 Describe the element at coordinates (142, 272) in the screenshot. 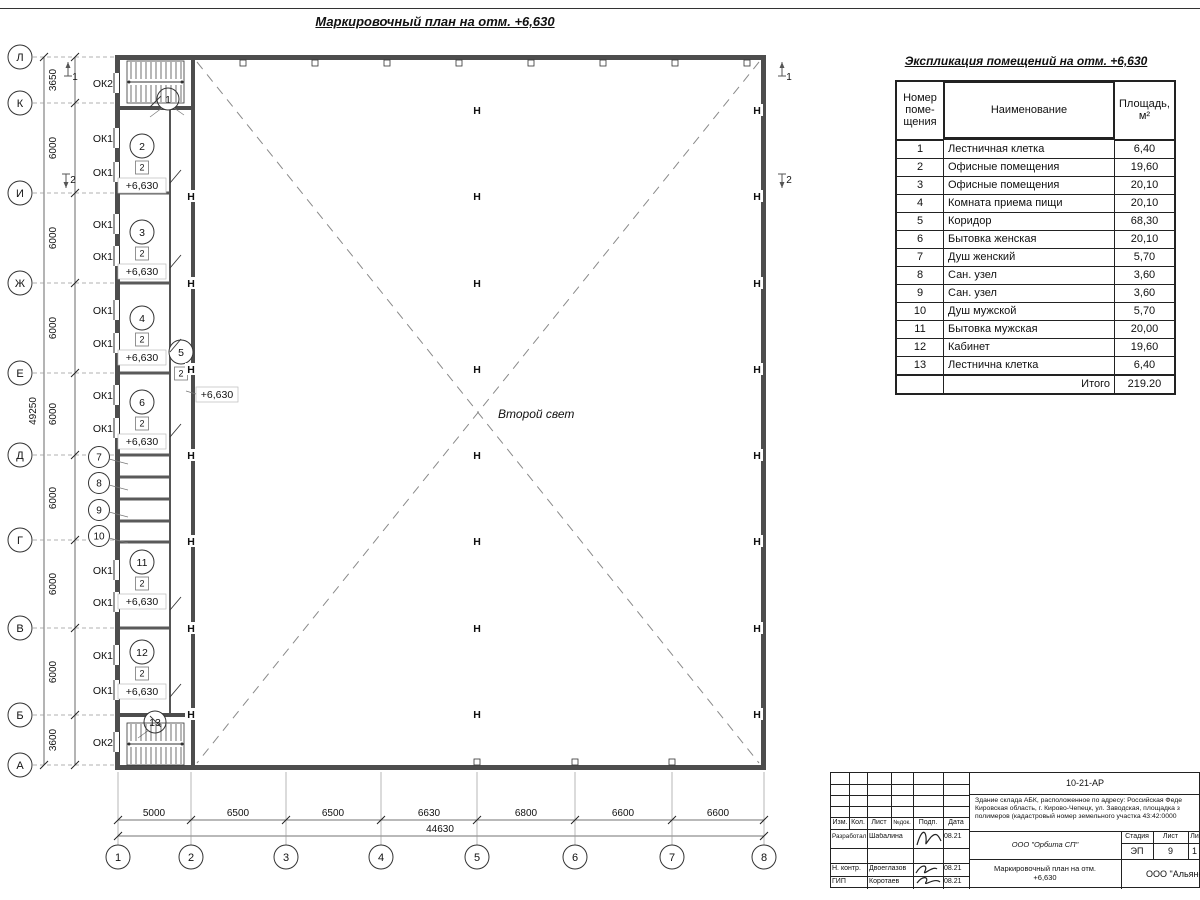

I see `elevation-label: +6,630` at that location.